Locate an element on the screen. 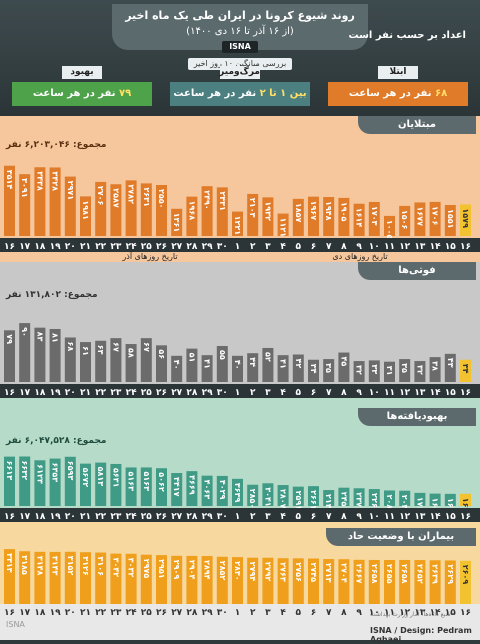  deaths-day-tick: ۲۹ is located at coordinates (207, 393).